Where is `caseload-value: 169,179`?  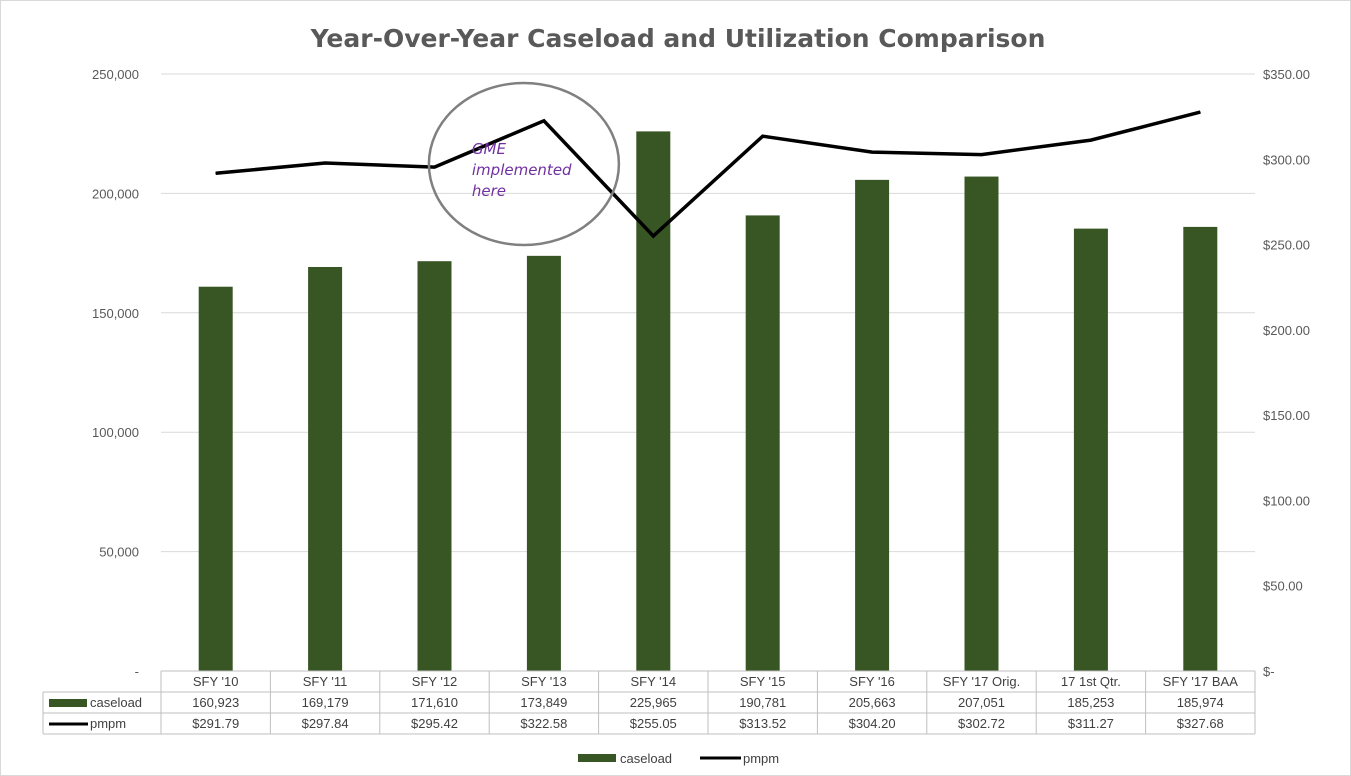
caseload-value: 169,179 is located at coordinates (325, 702).